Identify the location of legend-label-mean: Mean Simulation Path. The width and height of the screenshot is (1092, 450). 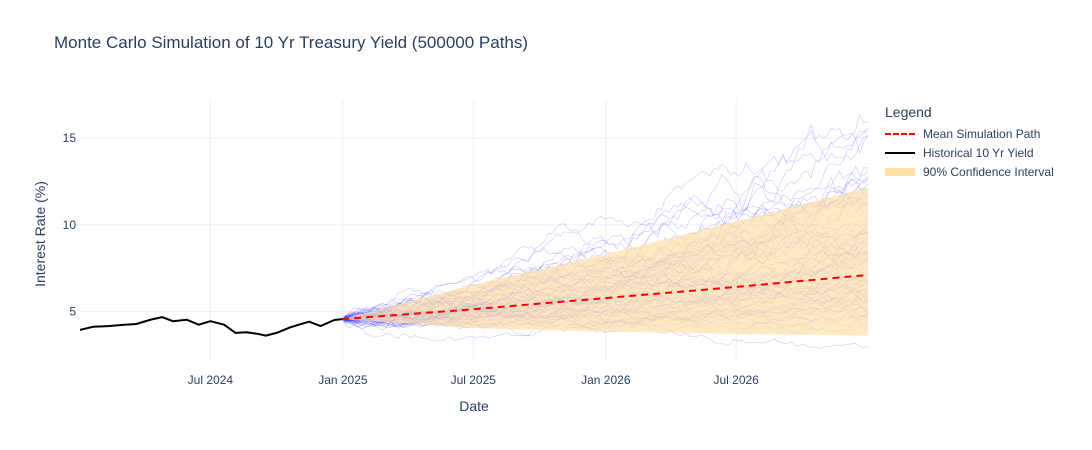
(982, 133).